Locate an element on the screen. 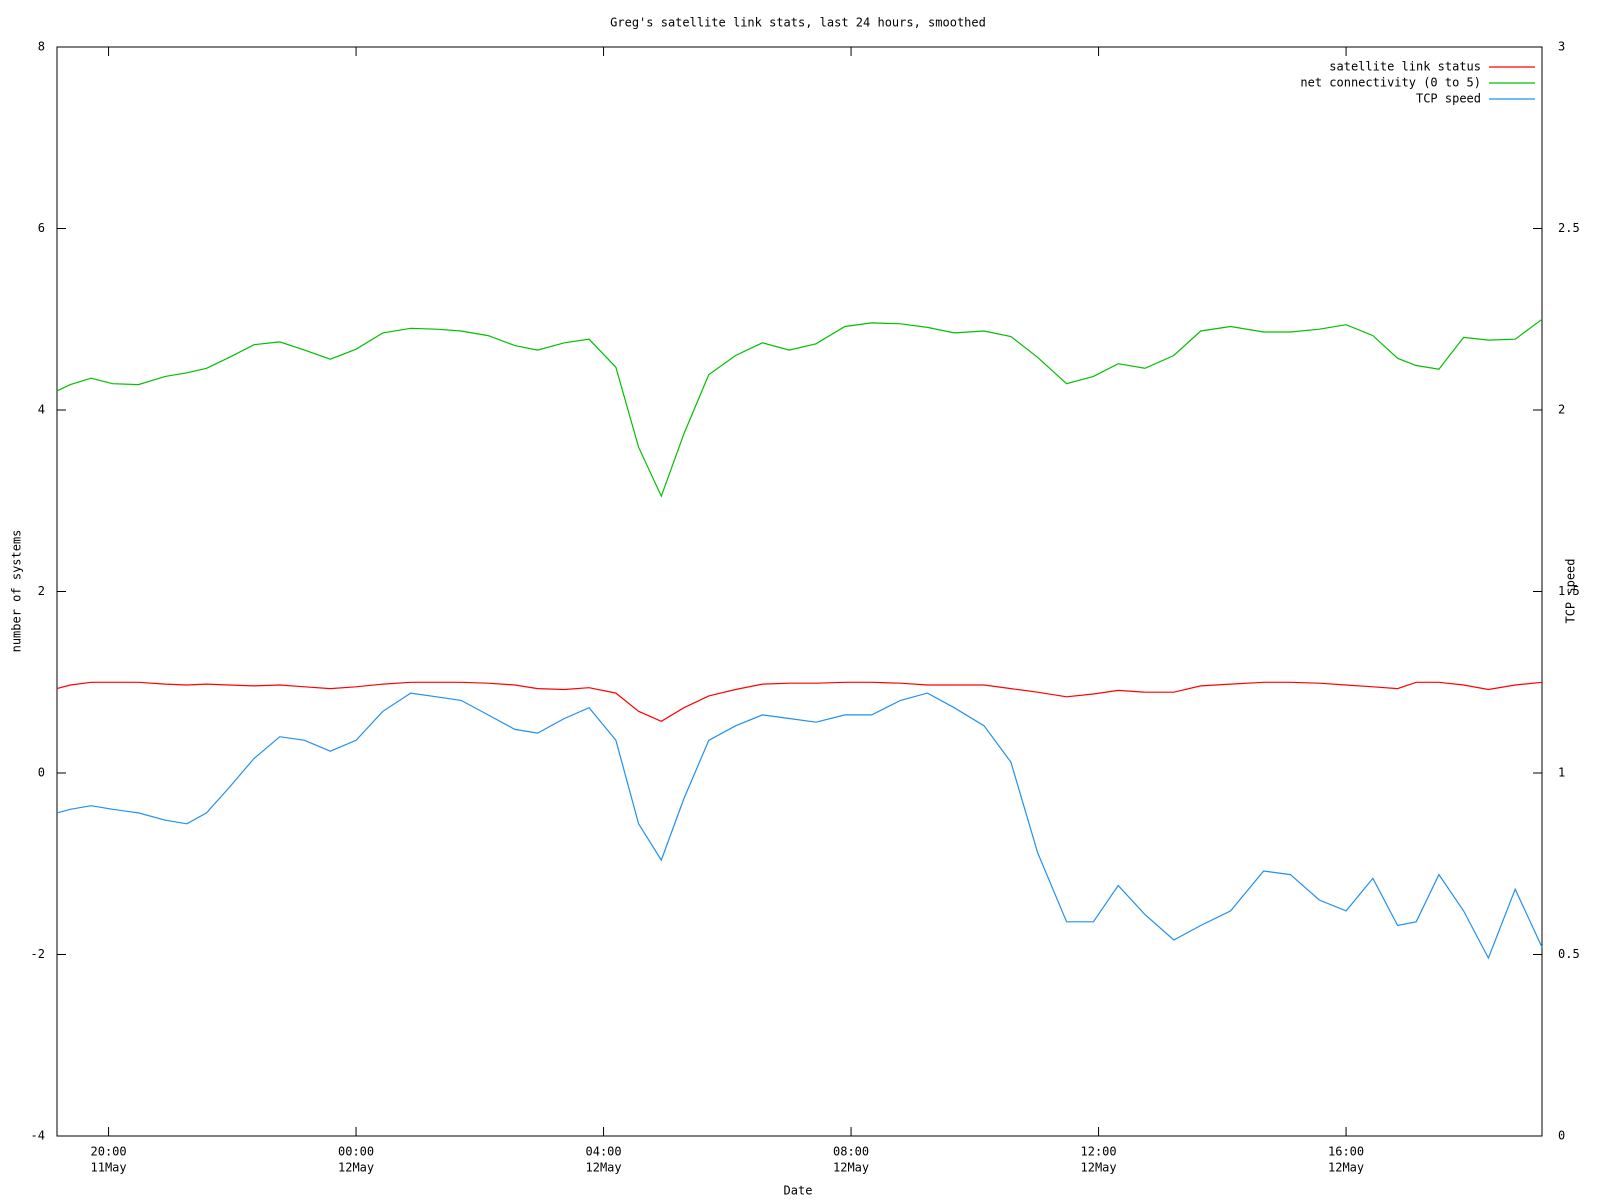  y-tick-label: 4 is located at coordinates (41, 410).